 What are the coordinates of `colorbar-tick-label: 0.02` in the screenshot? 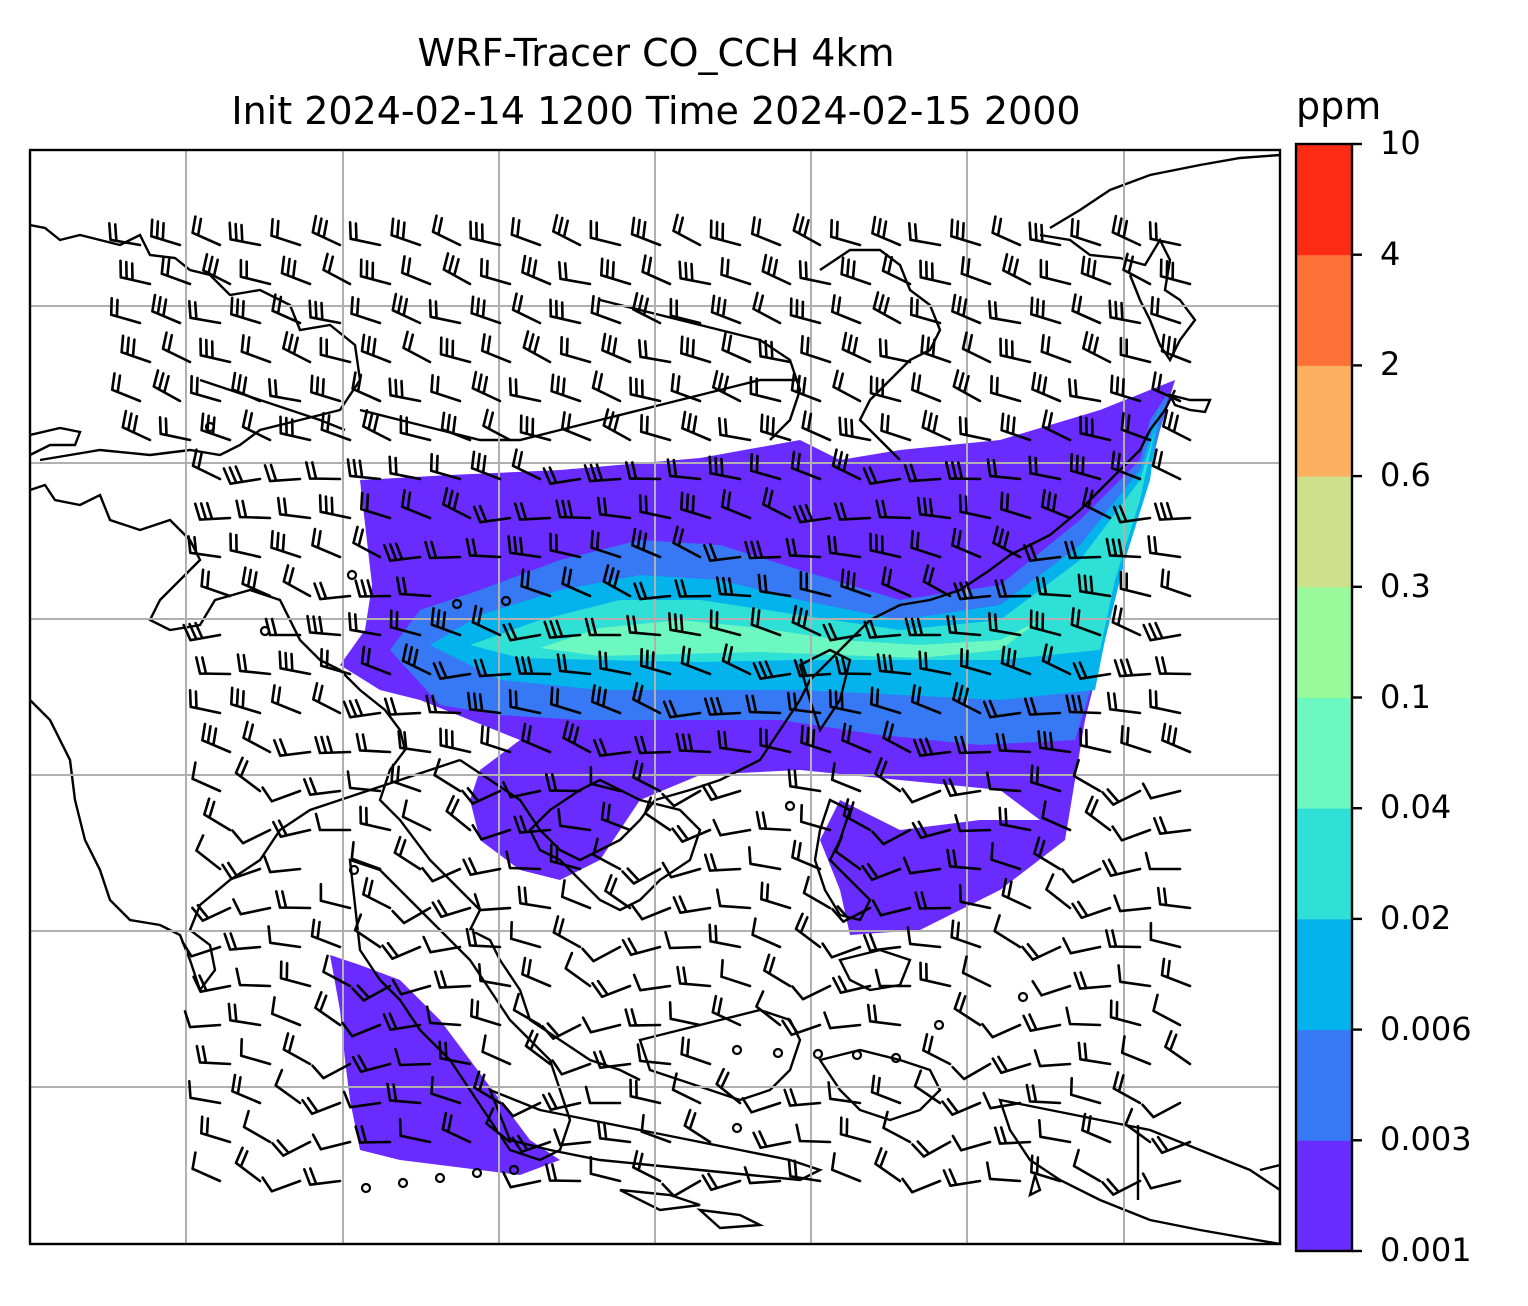 It's located at (1416, 917).